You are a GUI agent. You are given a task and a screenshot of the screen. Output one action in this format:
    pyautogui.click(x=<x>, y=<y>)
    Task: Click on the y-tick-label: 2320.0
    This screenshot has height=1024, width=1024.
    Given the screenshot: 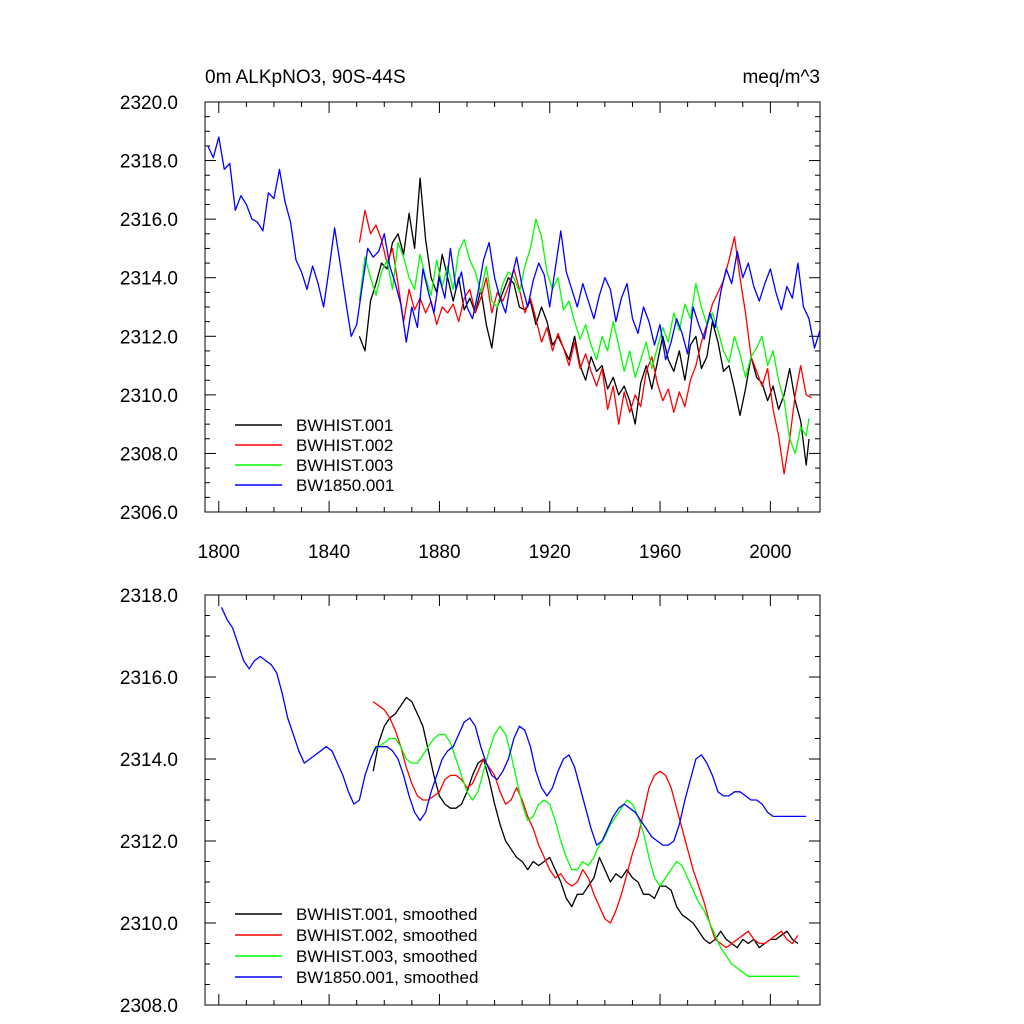 What is the action you would take?
    pyautogui.click(x=149, y=103)
    